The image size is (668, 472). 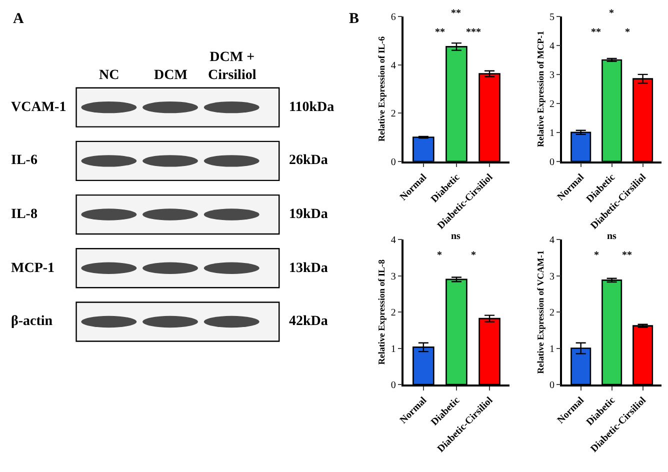 I want to click on y-tick-label: 5, so click(x=551, y=17).